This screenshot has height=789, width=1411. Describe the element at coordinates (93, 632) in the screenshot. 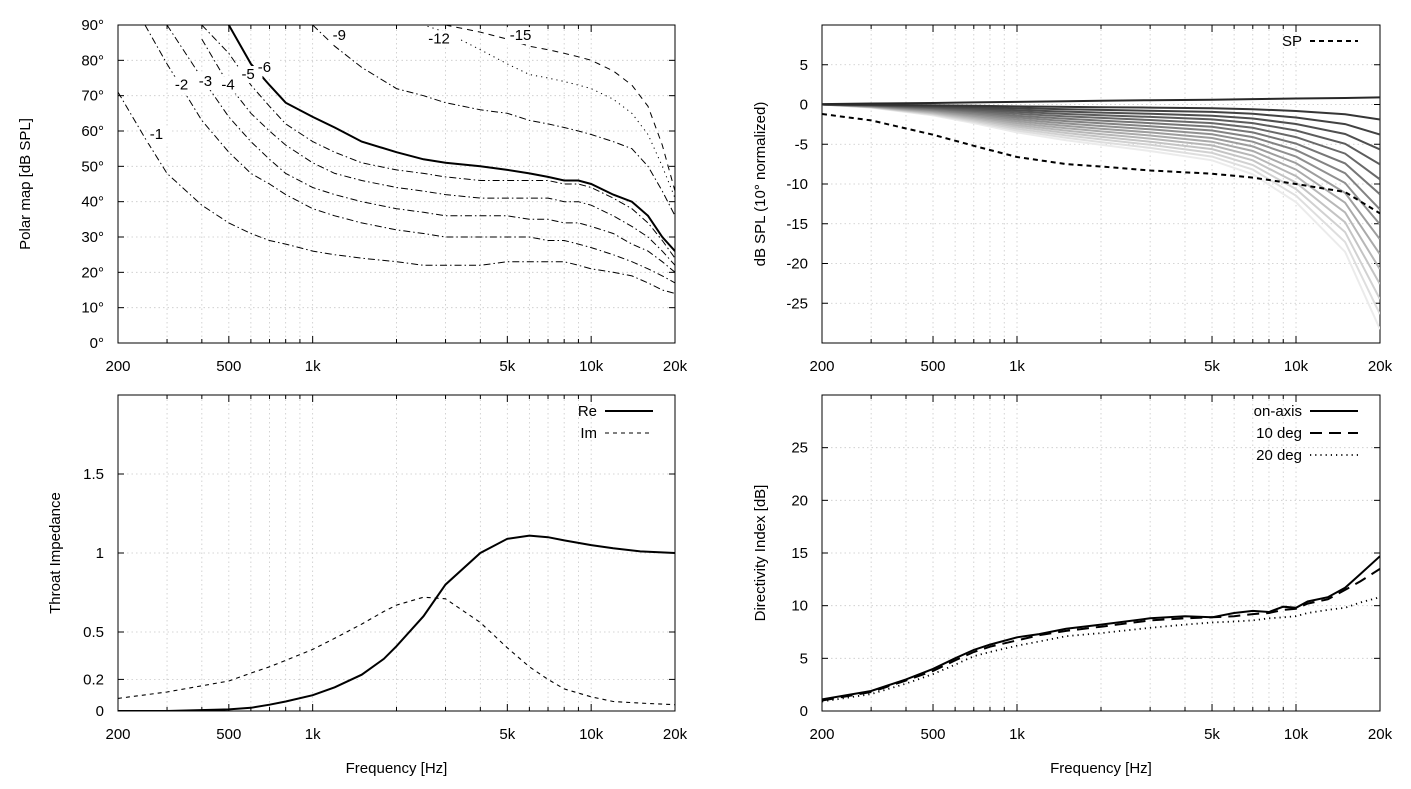

I see `y-tick-label: 0.5` at that location.